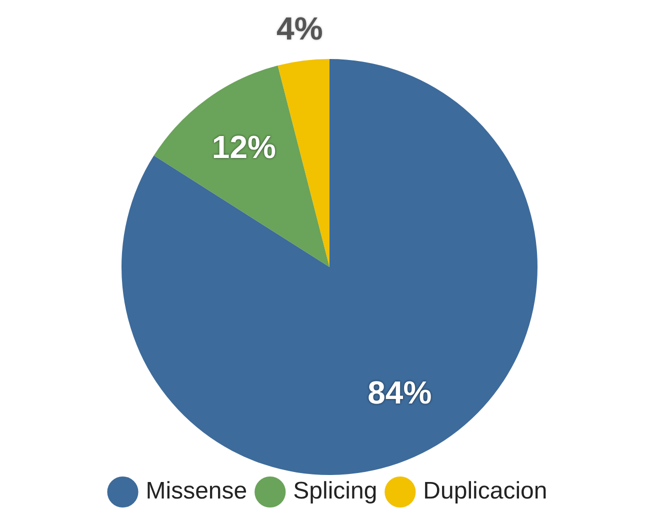 The width and height of the screenshot is (659, 522). Describe the element at coordinates (335, 491) in the screenshot. I see `legend-label: Splicing` at that location.